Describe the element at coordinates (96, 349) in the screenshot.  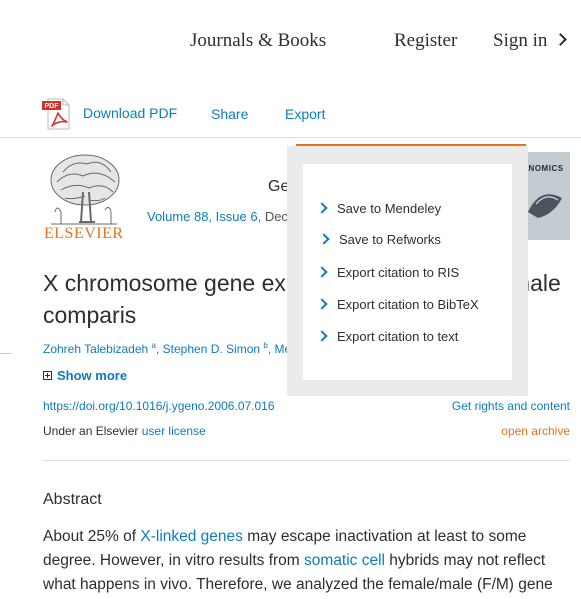
I see `author-name: Zohreh Talebizadeh` at that location.